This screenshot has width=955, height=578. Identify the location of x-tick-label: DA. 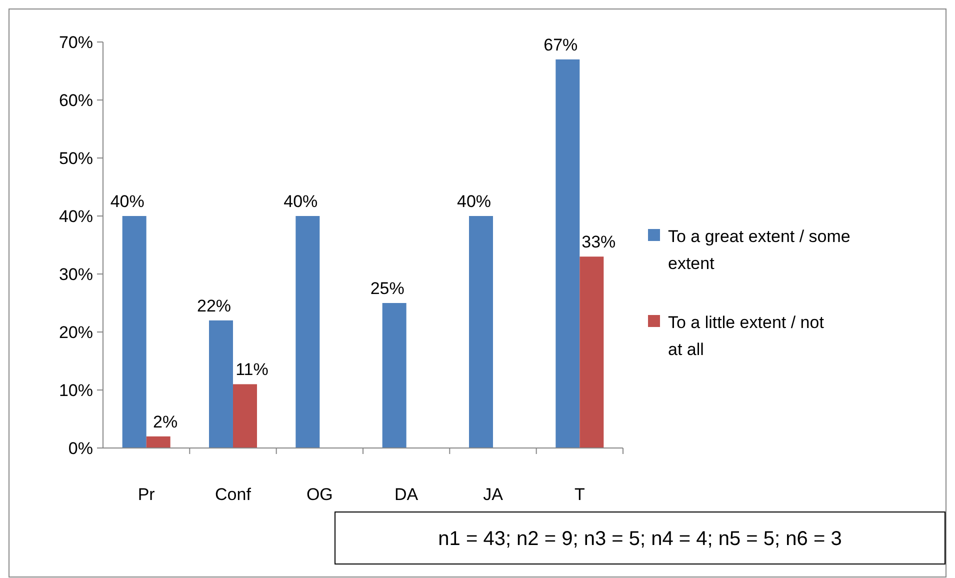
(406, 494).